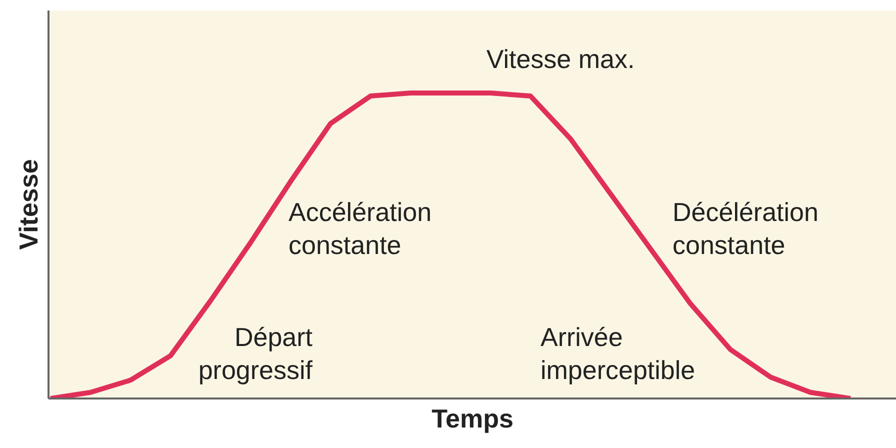 The height and width of the screenshot is (448, 896). What do you see at coordinates (745, 228) in the screenshot?
I see `annotation: Décélération constante` at bounding box center [745, 228].